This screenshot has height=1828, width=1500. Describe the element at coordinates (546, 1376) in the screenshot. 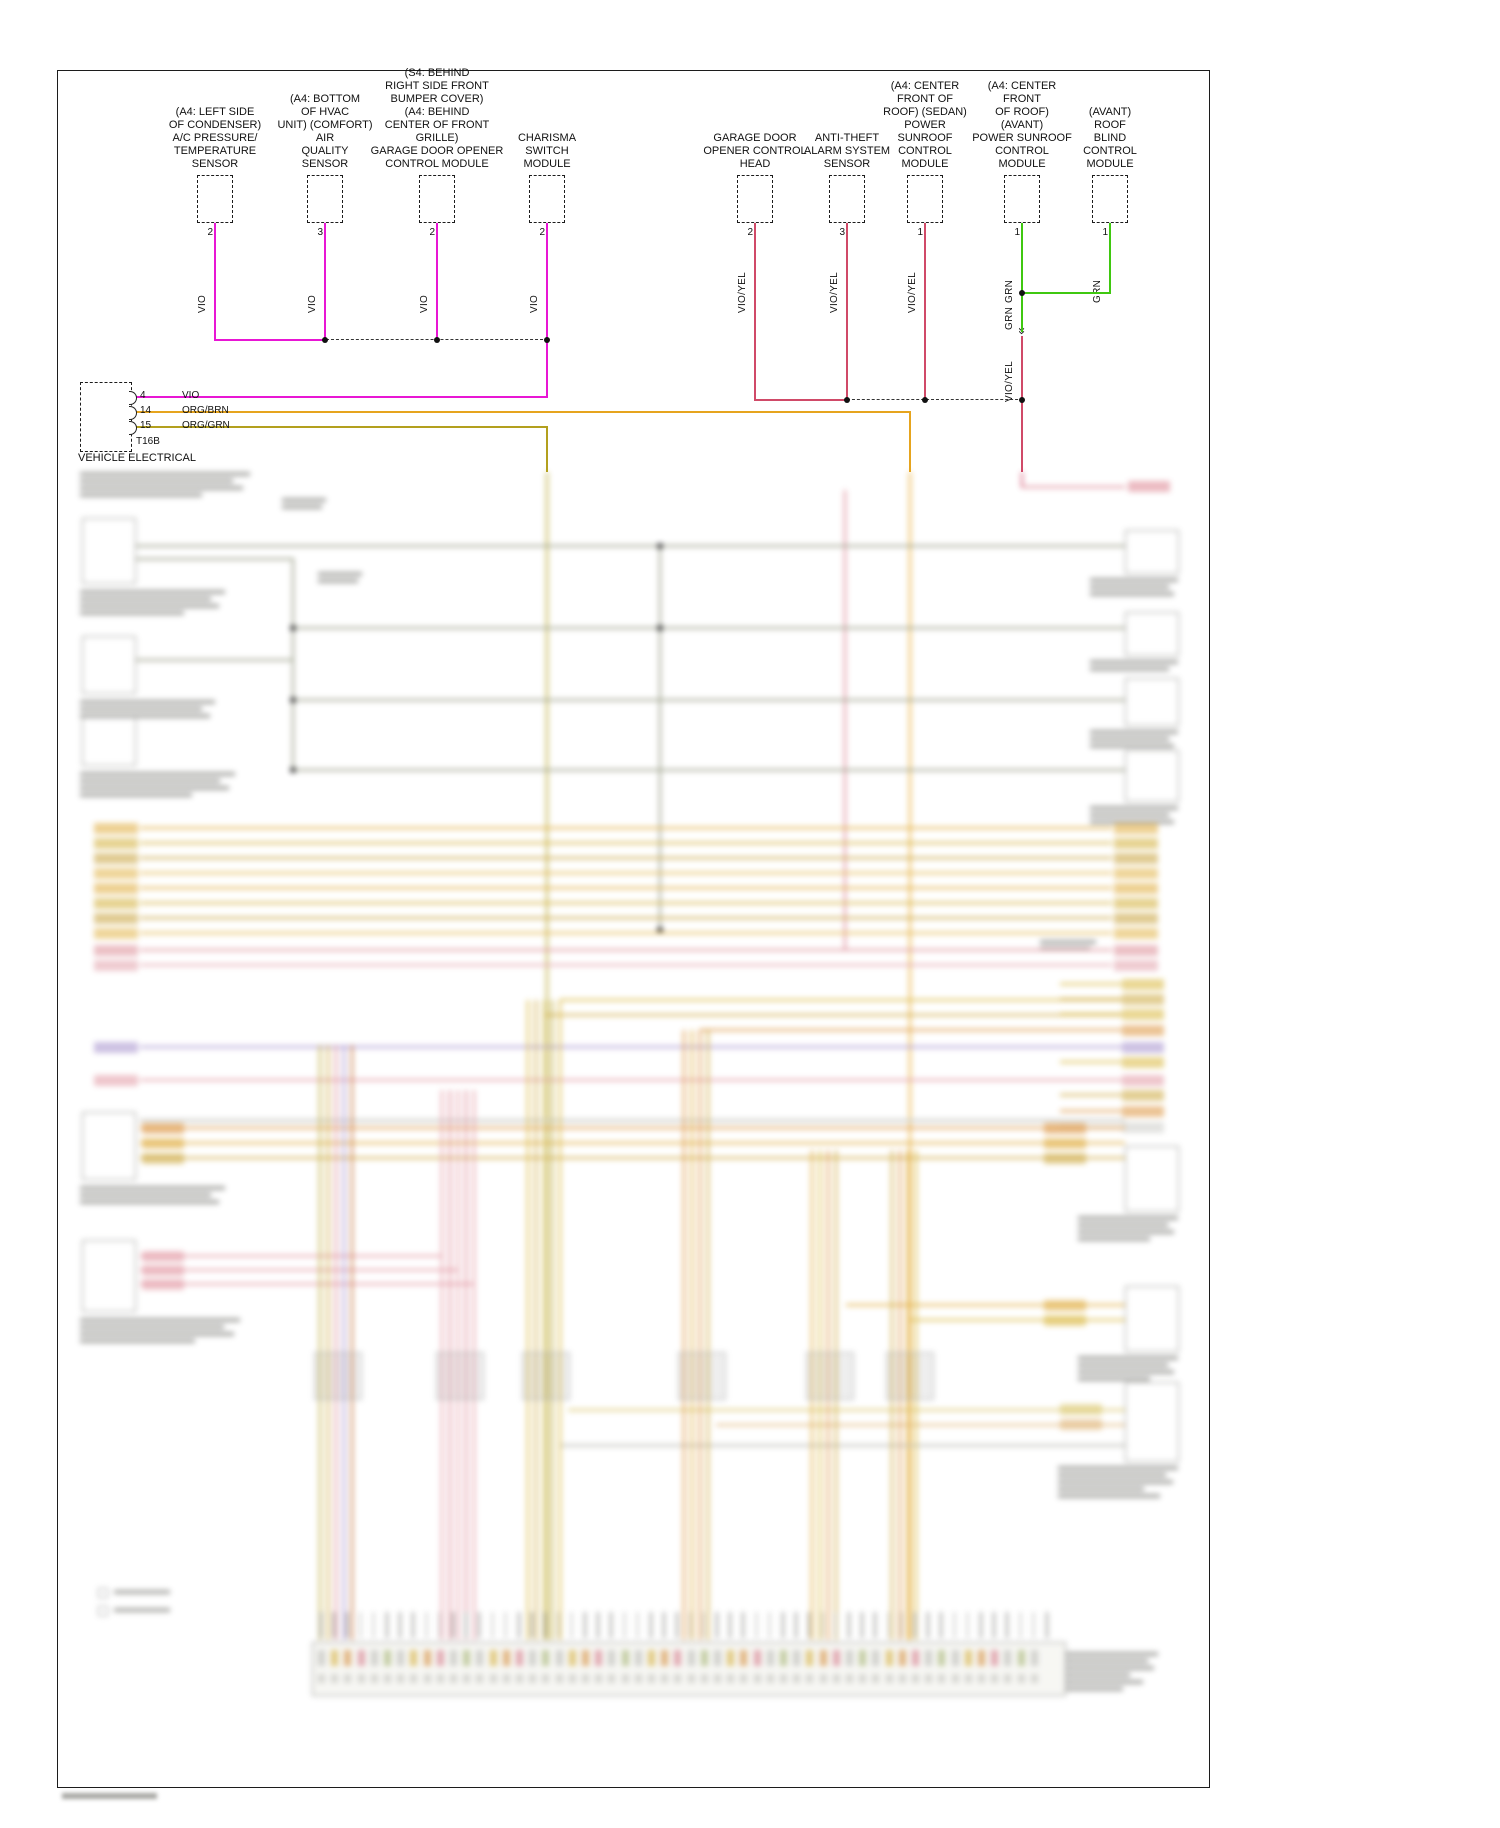

I see `blurred-connector-block` at that location.